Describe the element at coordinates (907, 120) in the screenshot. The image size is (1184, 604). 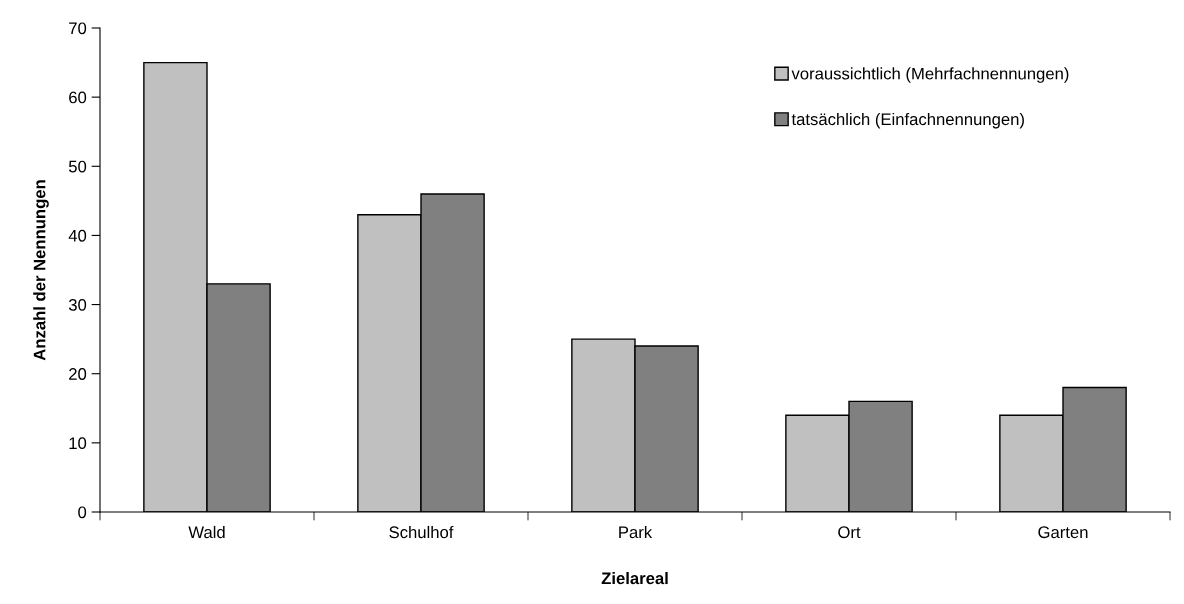
I see `legend-label: tatsächlich (Einfachnennungen)` at that location.